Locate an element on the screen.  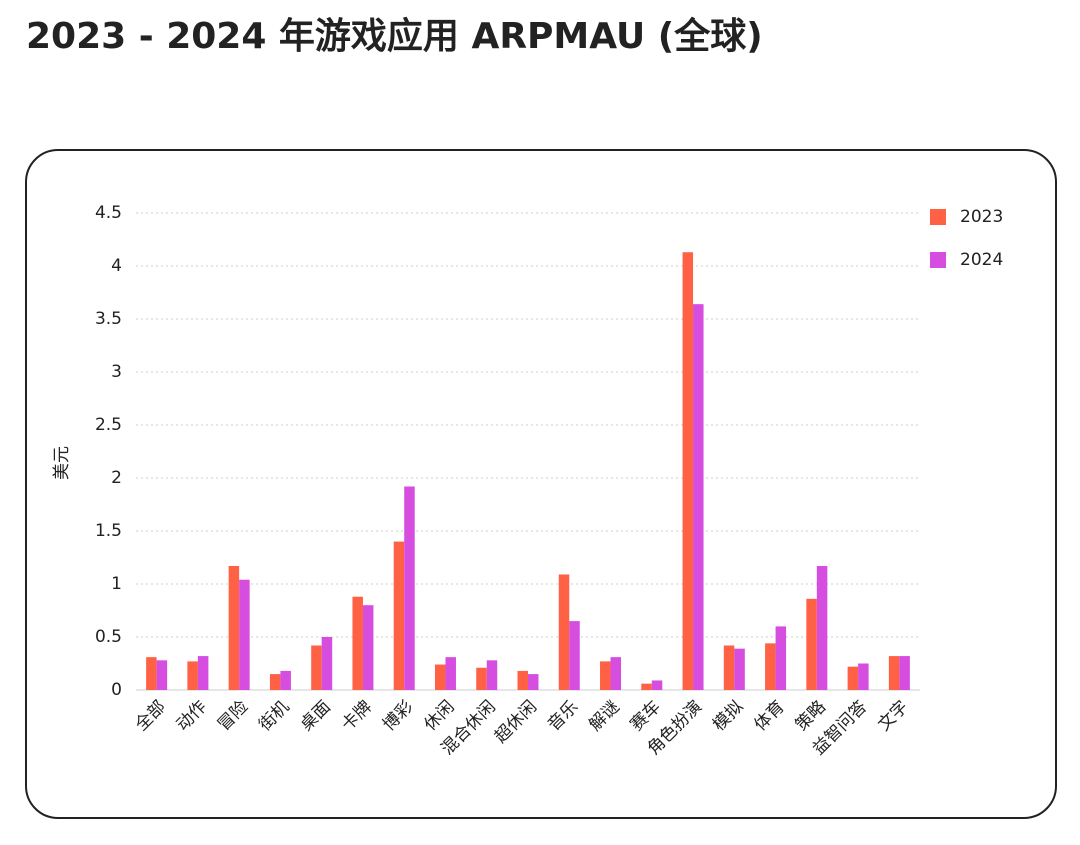
y-tick-label: 0 is located at coordinates (116, 690).